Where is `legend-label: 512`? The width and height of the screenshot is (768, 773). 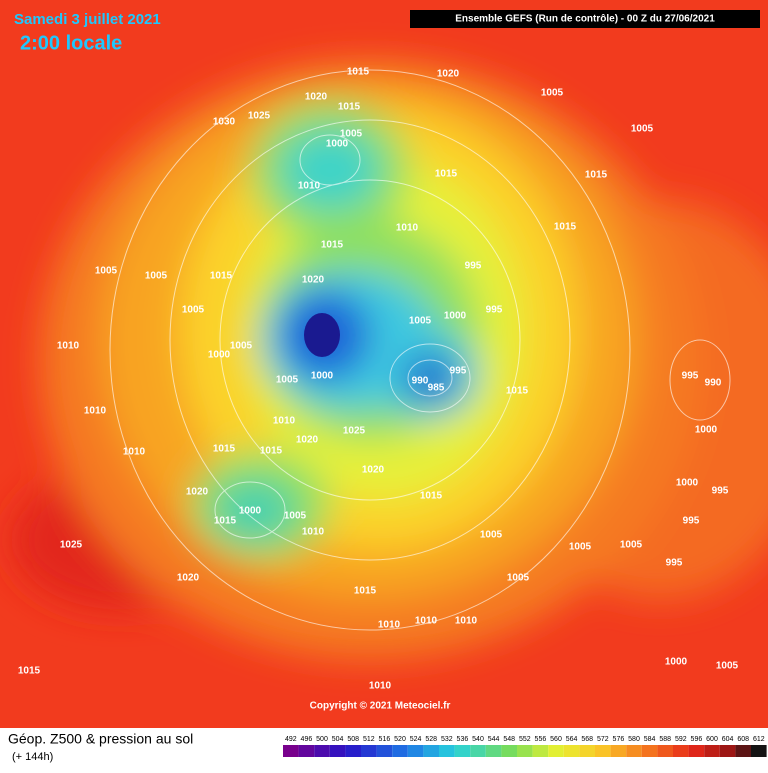
legend-label: 512 is located at coordinates (369, 739).